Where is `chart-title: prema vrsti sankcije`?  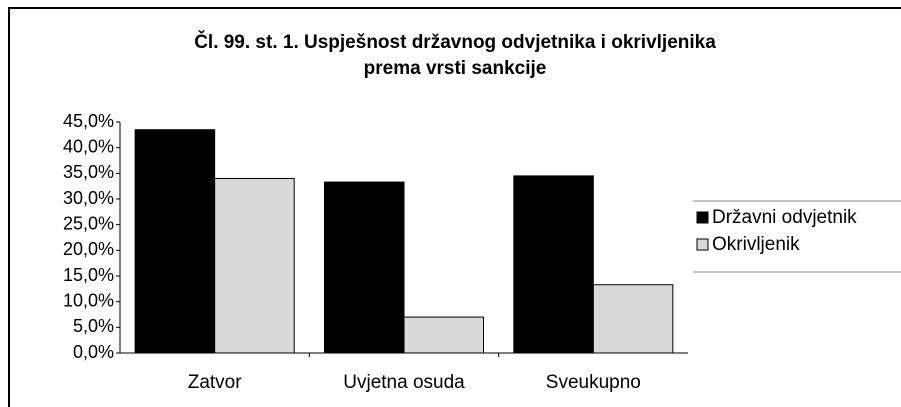
chart-title: prema vrsti sankcije is located at coordinates (455, 68).